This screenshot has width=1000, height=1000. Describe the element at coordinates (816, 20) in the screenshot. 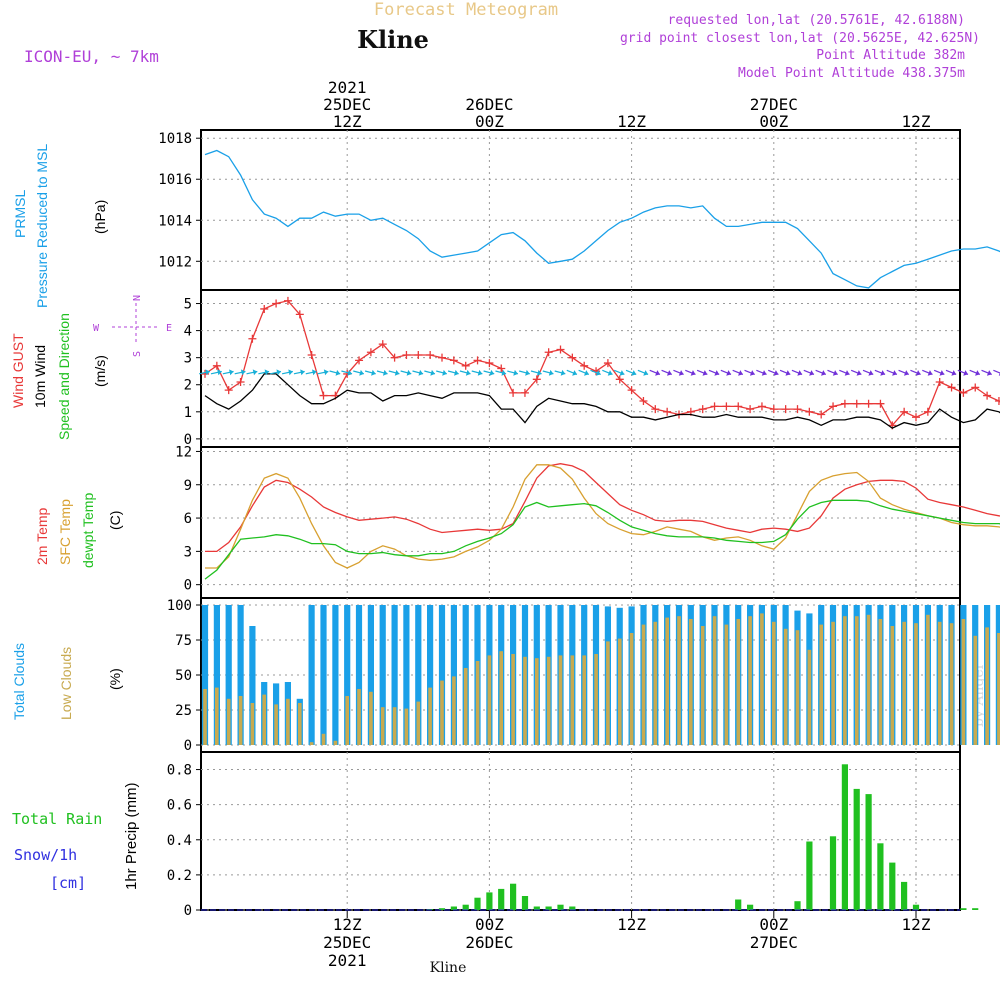

I see `requested-coords: requested lon,lat (20.5761E, 42.6188N)` at that location.